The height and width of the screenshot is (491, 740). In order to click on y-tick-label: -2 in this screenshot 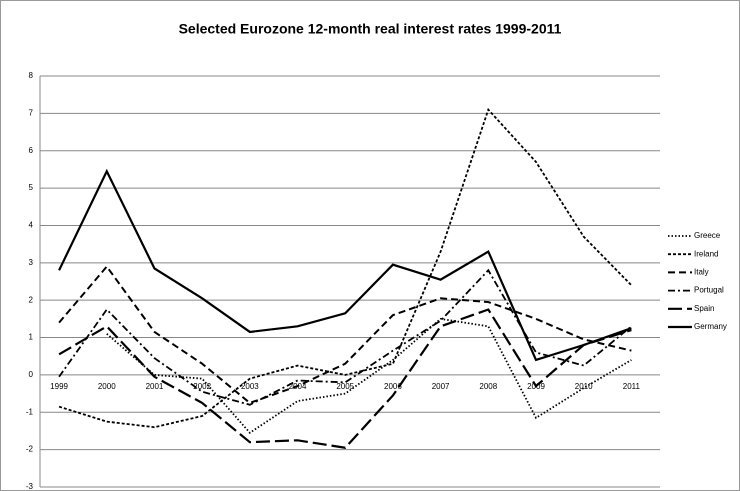, I will do `click(30, 449)`.